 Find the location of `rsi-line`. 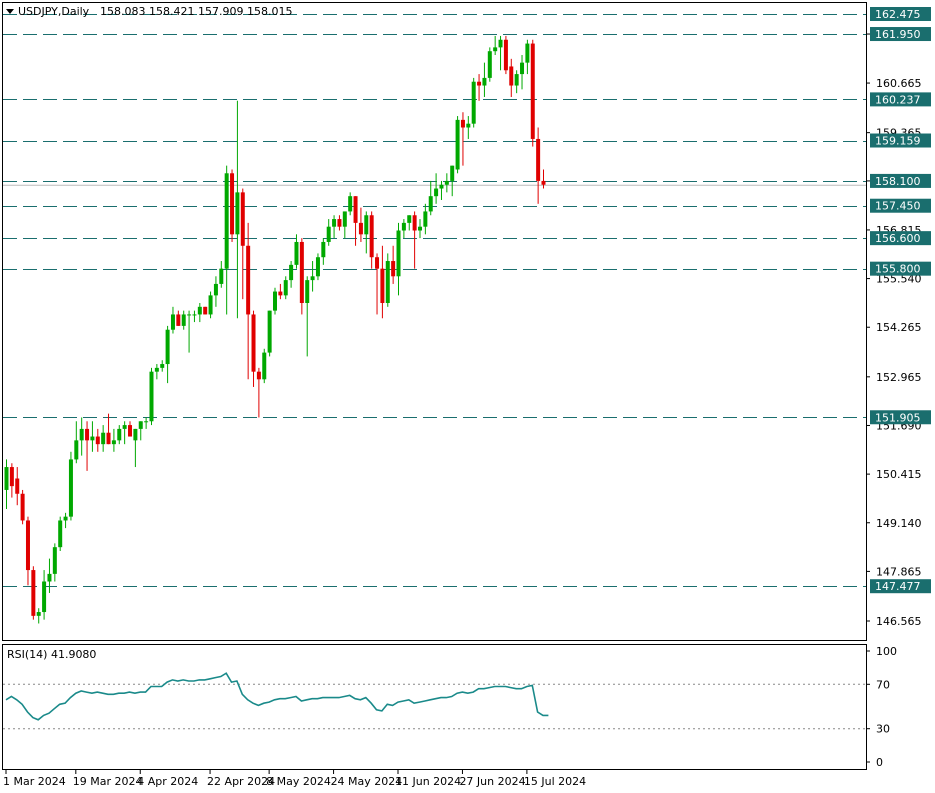

rsi-line is located at coordinates (277, 696).